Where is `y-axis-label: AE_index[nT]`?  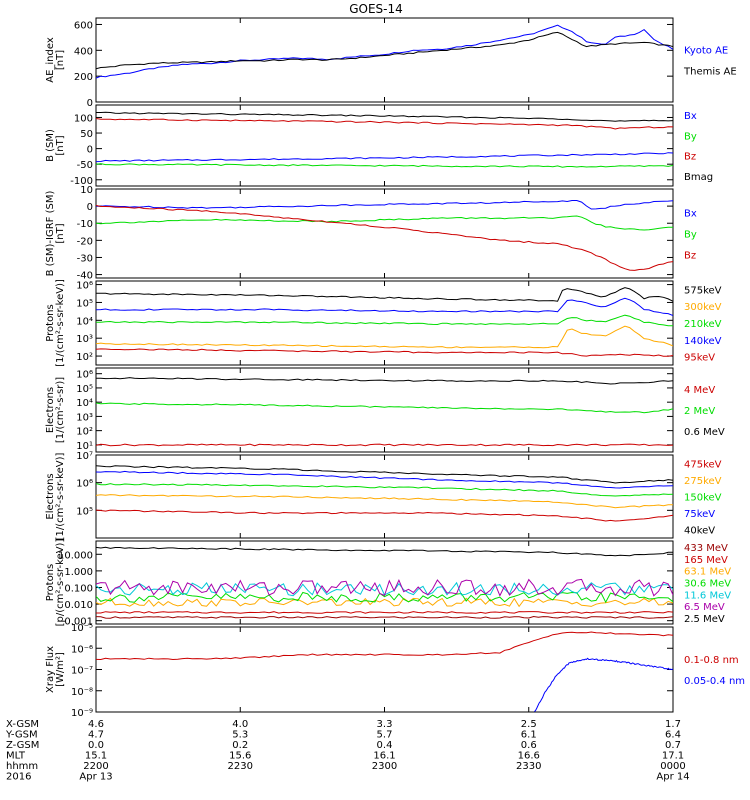 y-axis-label: AE_index[nT] is located at coordinates (55, 60).